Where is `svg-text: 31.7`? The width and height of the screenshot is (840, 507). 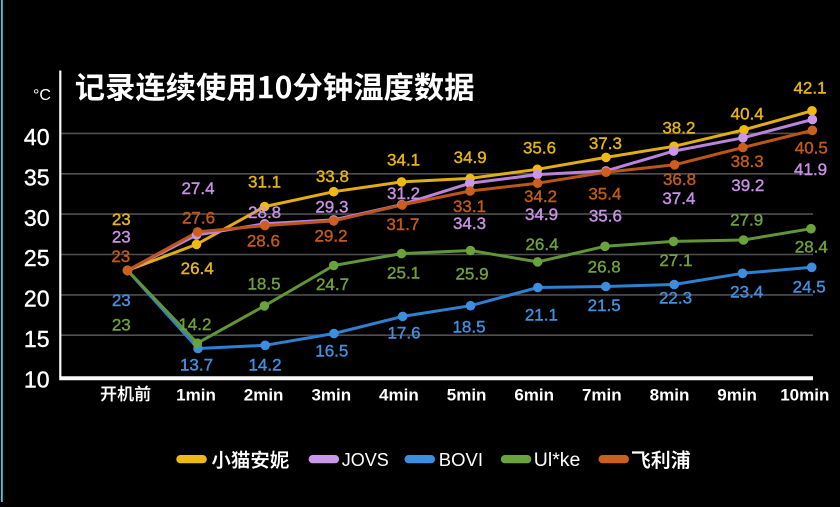
svg-text: 31.7 is located at coordinates (402, 224).